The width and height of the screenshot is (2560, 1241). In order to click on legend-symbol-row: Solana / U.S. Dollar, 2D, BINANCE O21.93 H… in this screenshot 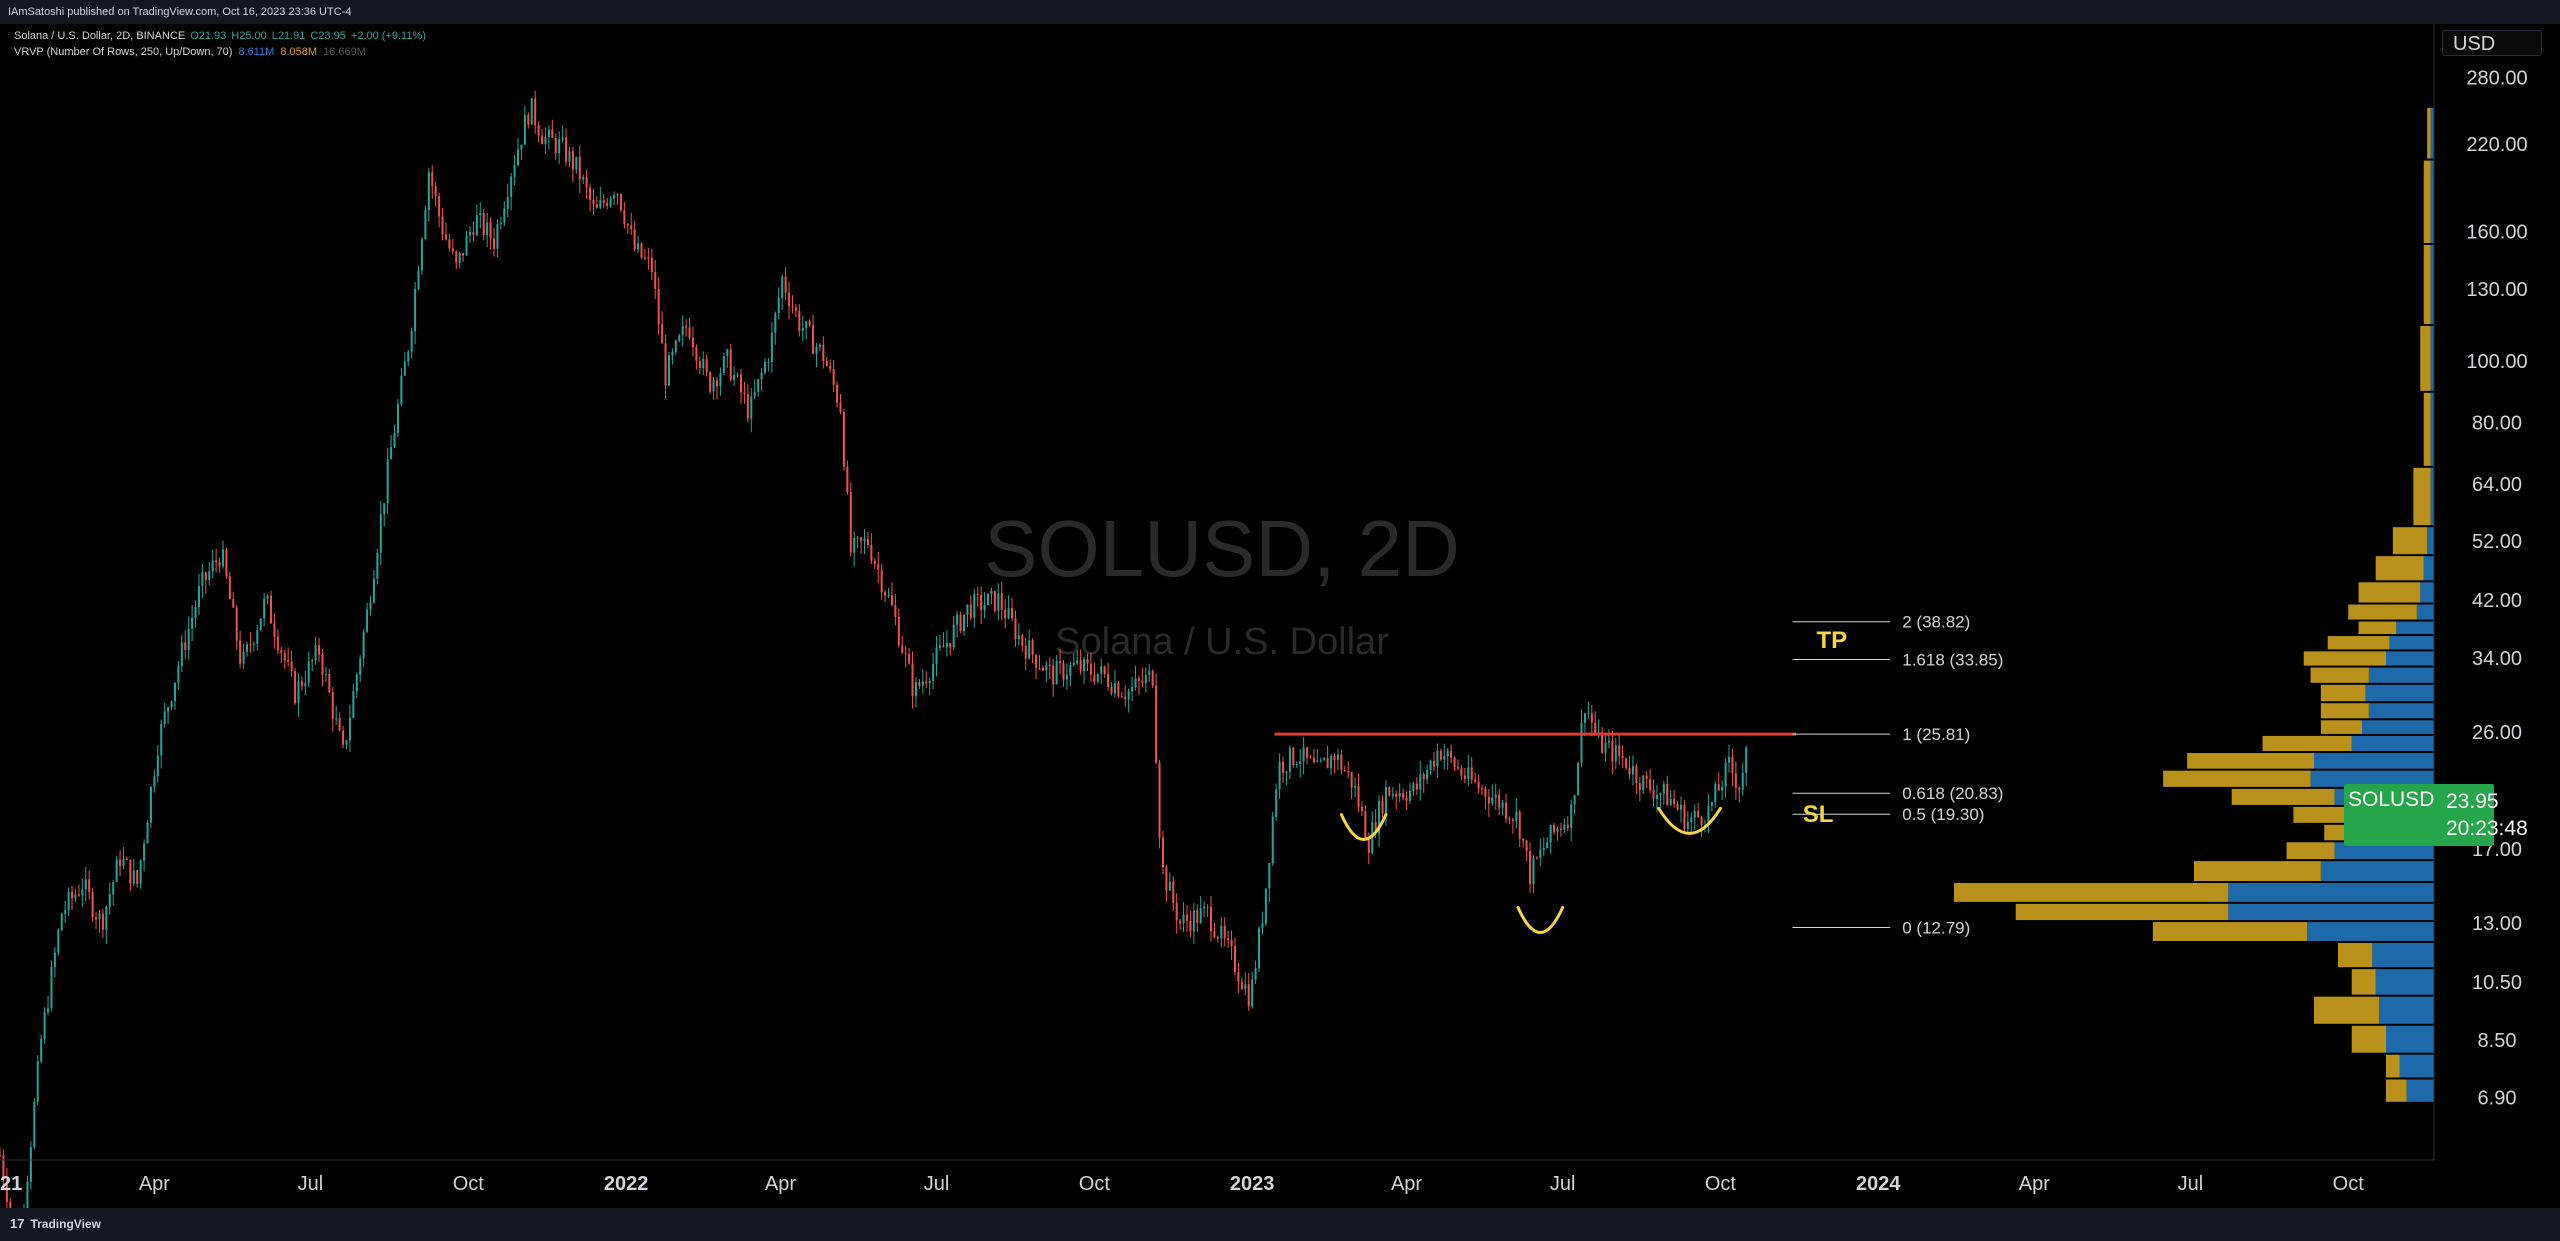, I will do `click(220, 36)`.